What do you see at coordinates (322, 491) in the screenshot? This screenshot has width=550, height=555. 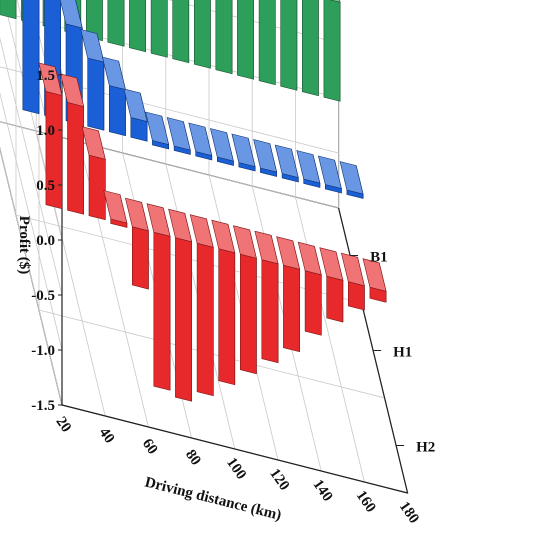 I see `x-tick-label-6: 140` at bounding box center [322, 491].